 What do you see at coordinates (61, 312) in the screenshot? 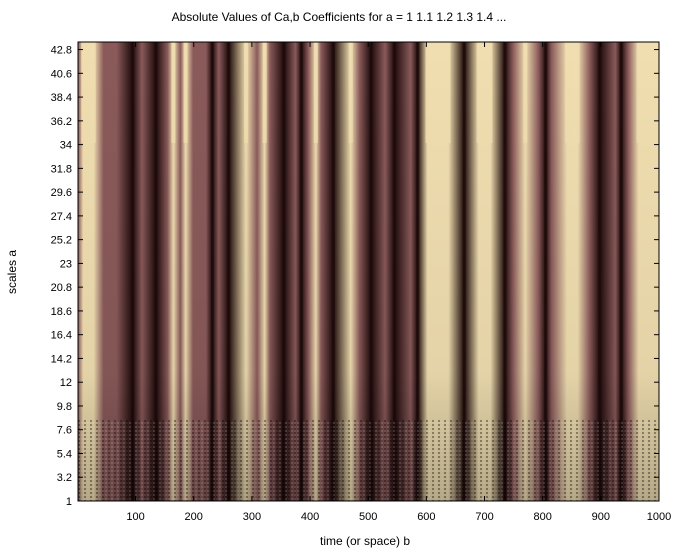
I see `y-tick-label: 18.6` at bounding box center [61, 312].